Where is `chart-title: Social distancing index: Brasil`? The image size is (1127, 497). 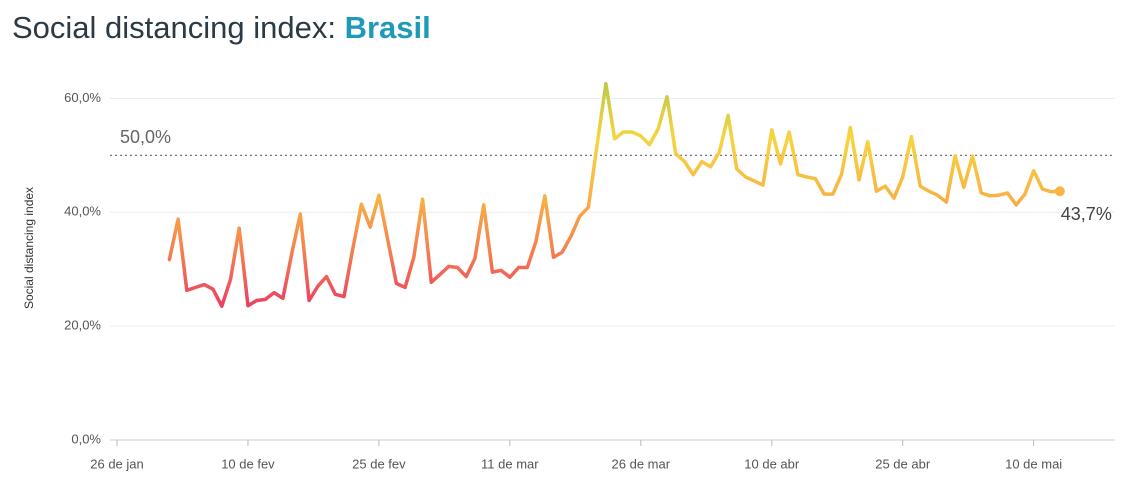
chart-title: Social distancing index: Brasil is located at coordinates (221, 27).